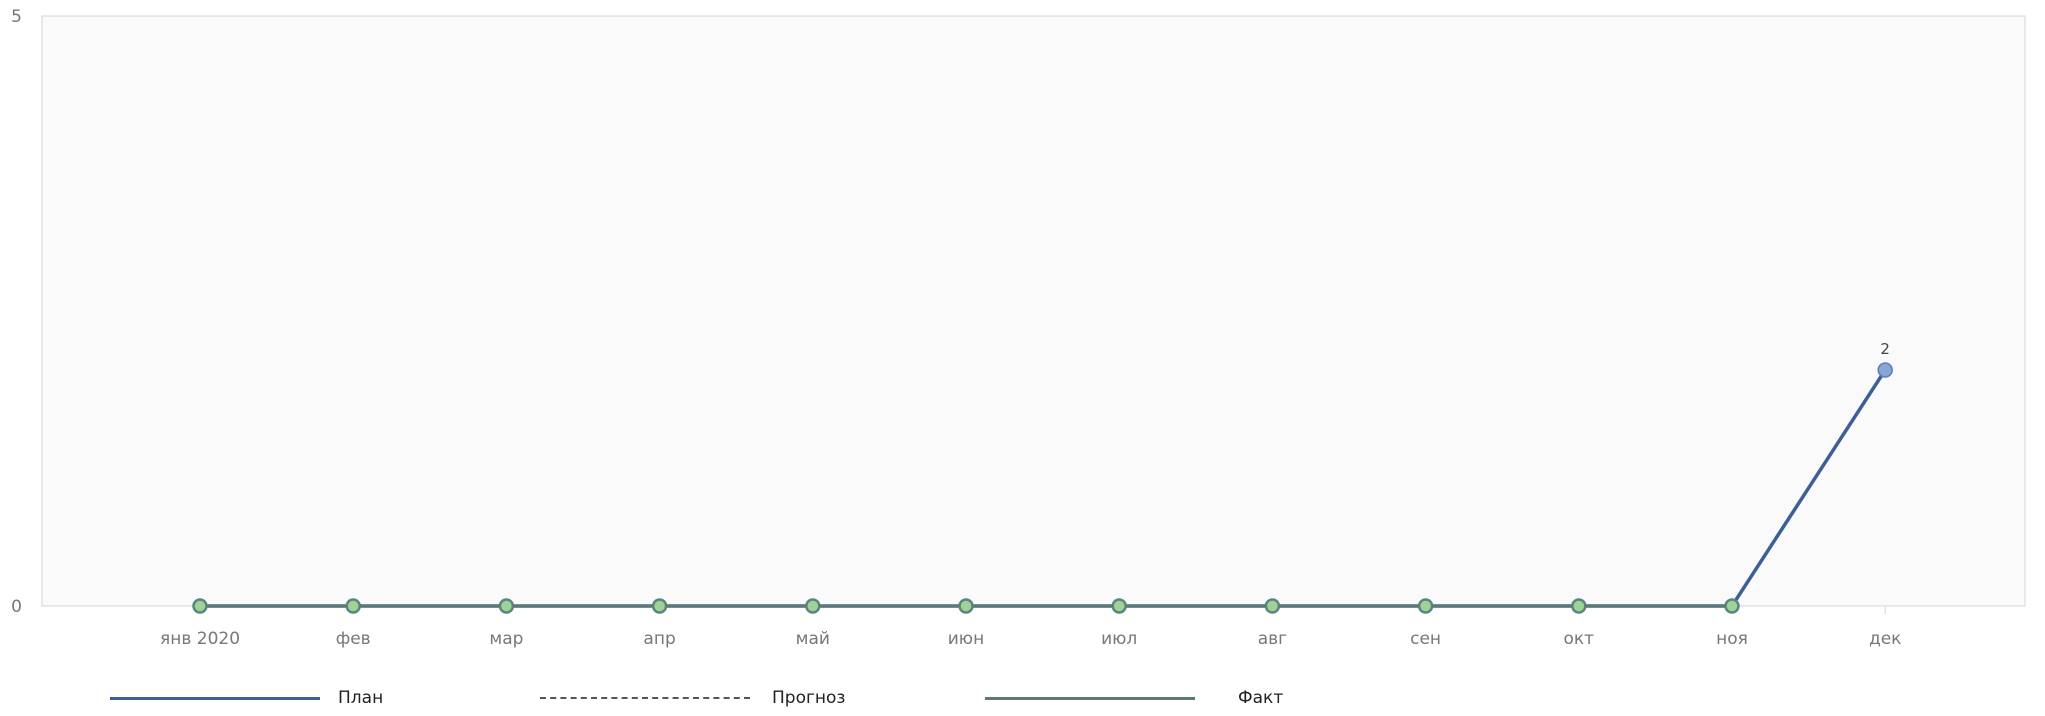 This screenshot has height=716, width=2045. What do you see at coordinates (659, 639) in the screenshot?
I see `x-tick-label-3: апр` at bounding box center [659, 639].